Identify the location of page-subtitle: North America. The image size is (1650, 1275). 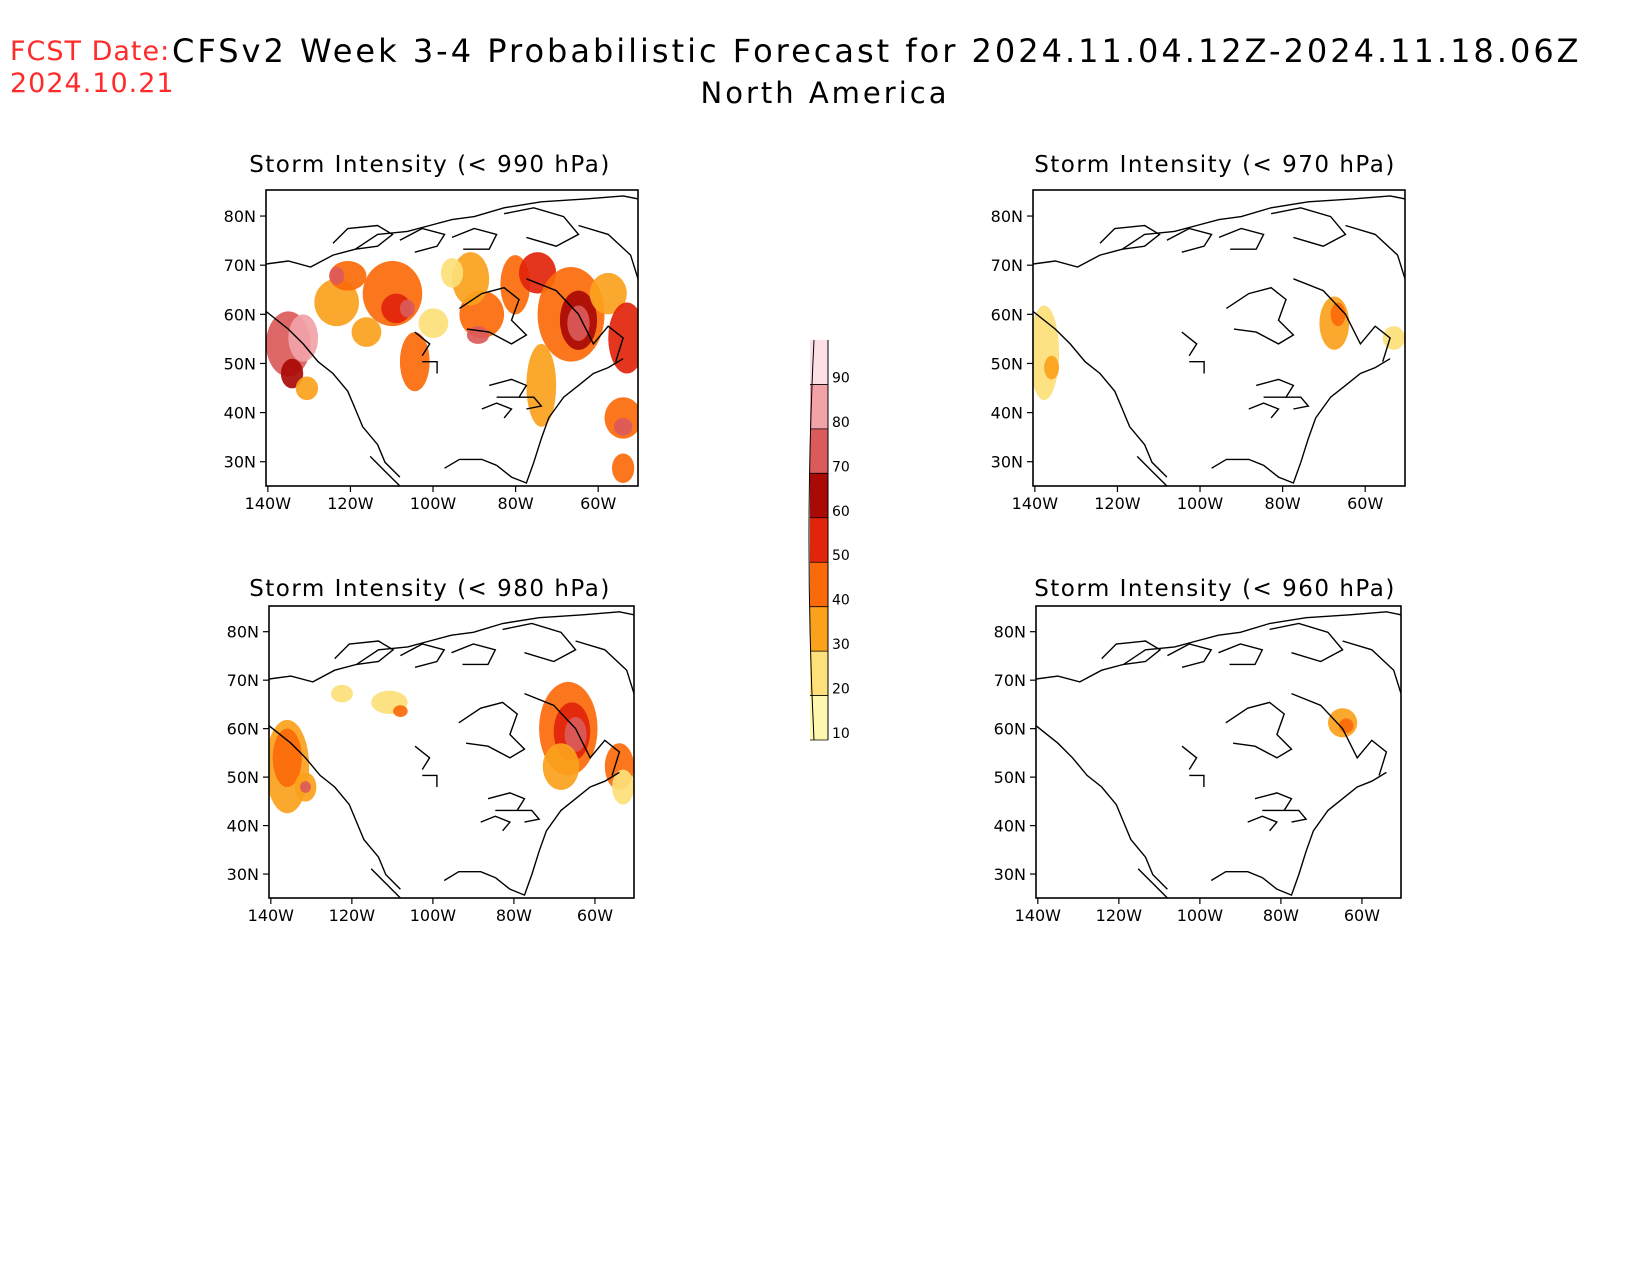
(825, 93).